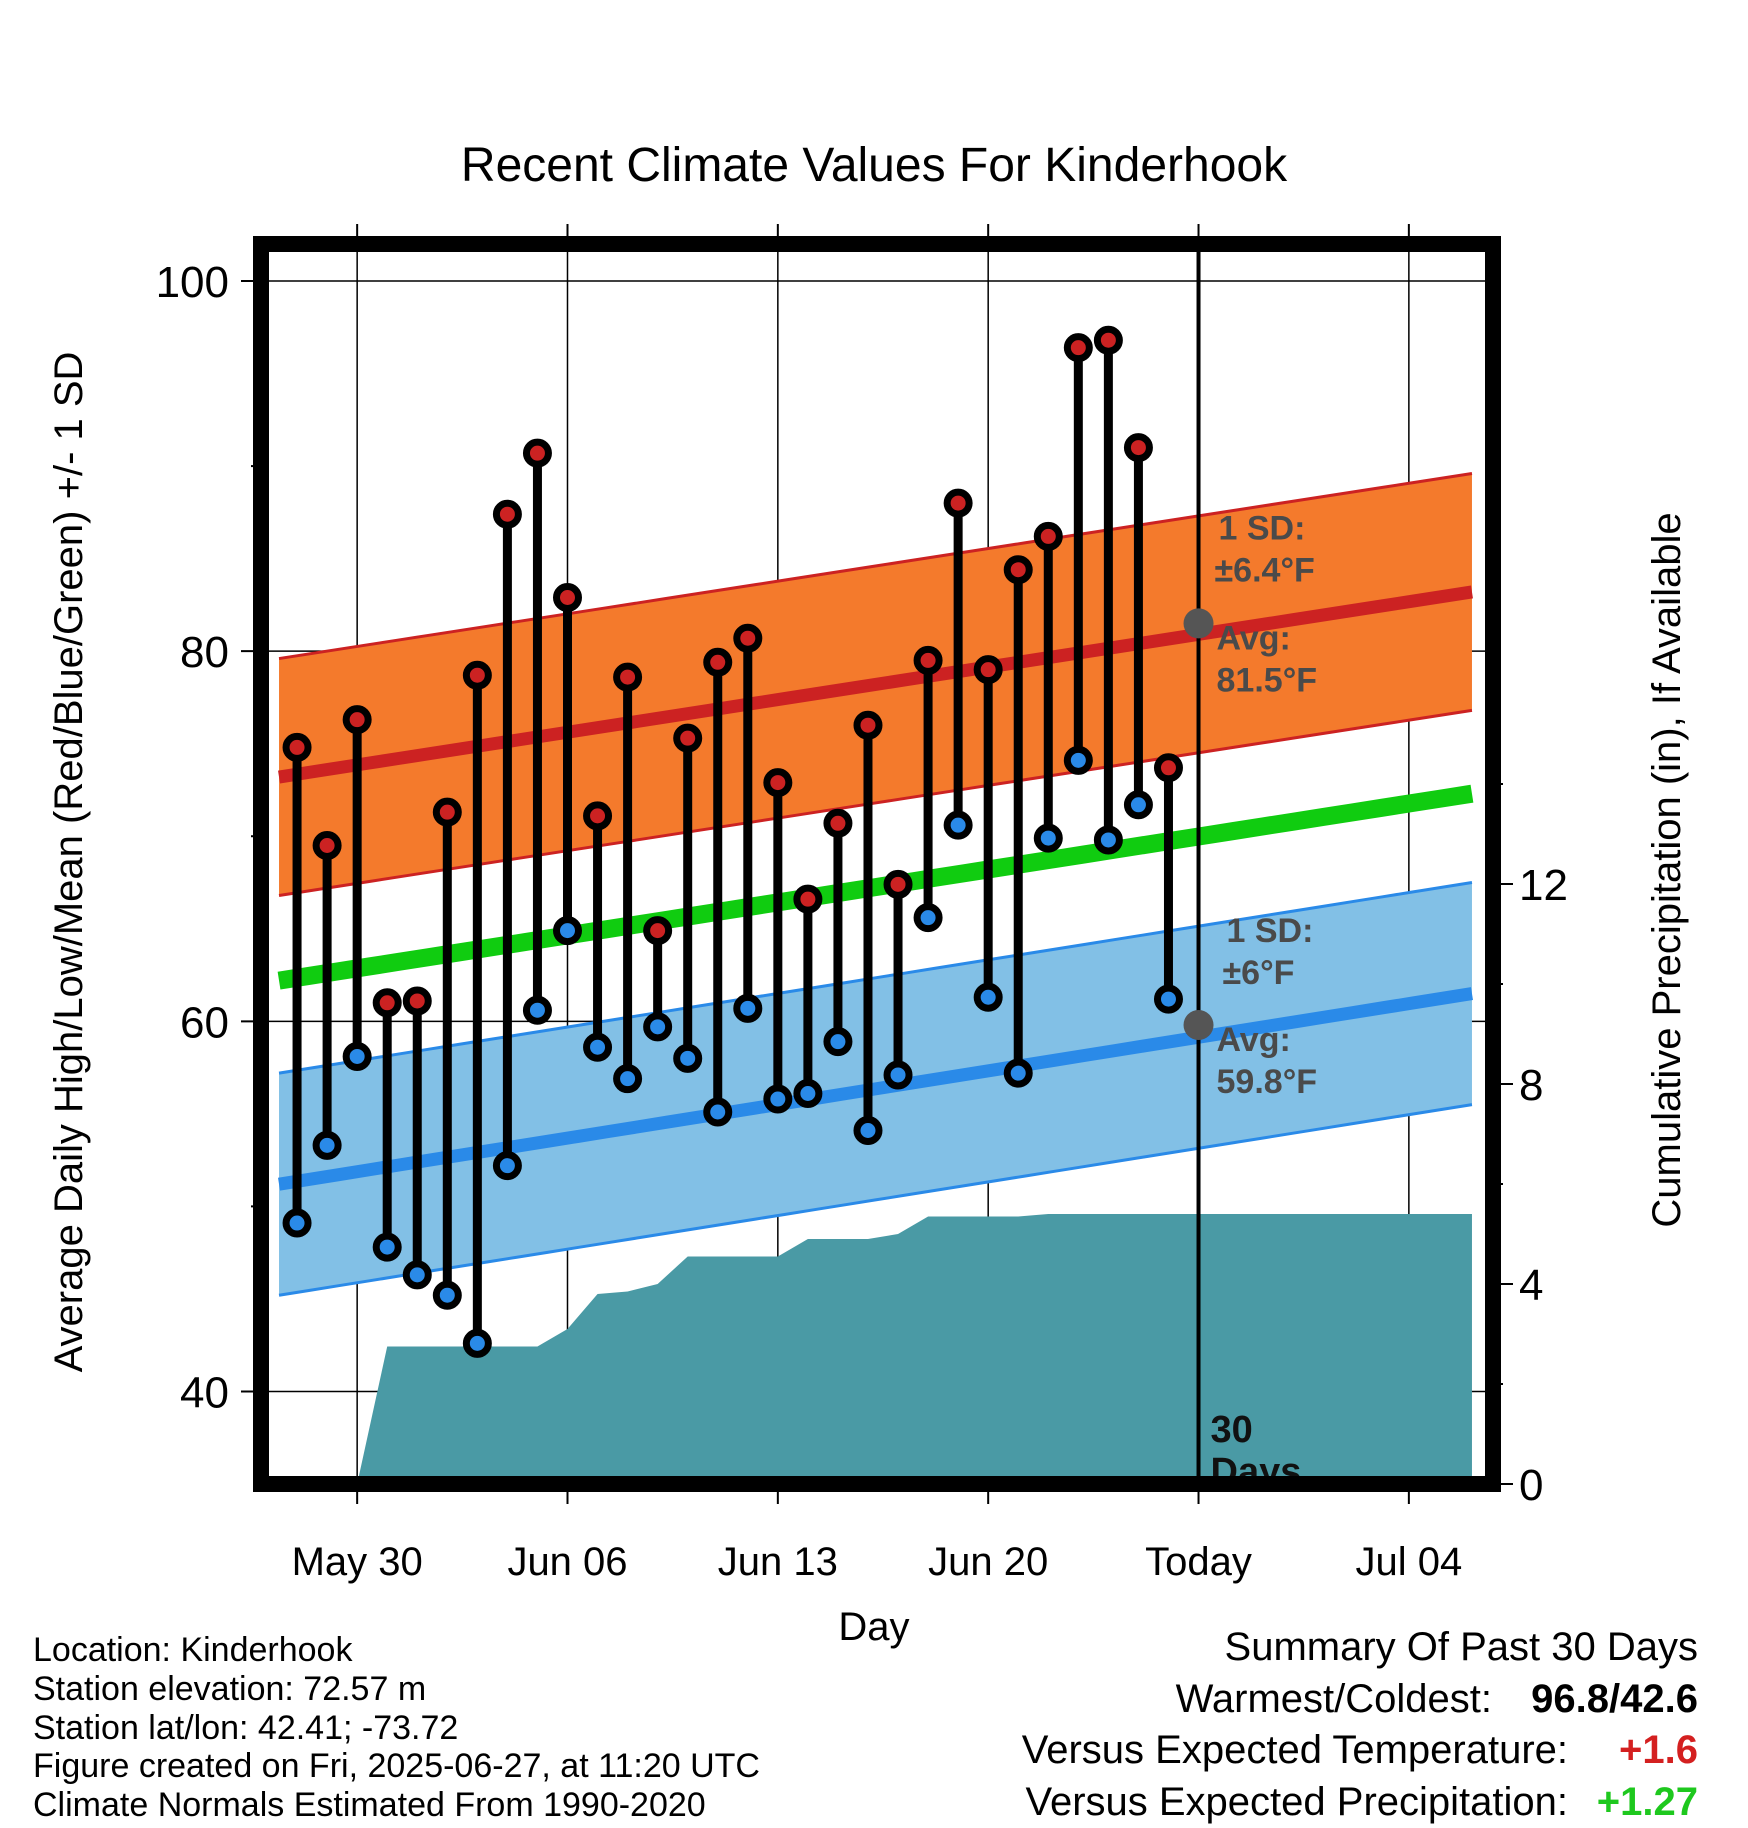  Describe the element at coordinates (873, 1627) in the screenshot. I see `x-axis-label: Day` at that location.